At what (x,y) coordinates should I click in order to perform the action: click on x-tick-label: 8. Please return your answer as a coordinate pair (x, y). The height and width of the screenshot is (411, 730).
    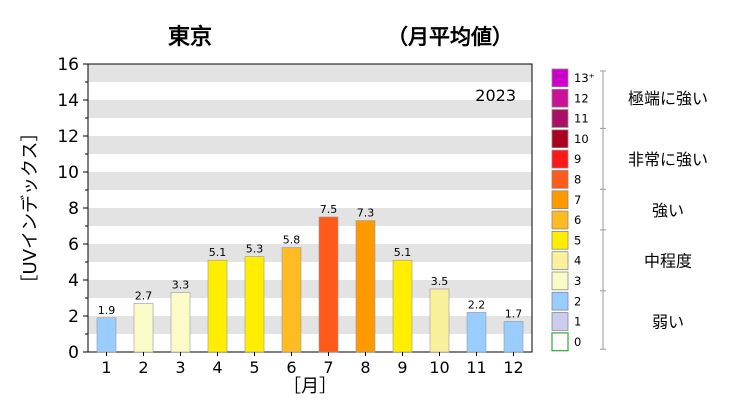
    Looking at the image, I should click on (365, 367).